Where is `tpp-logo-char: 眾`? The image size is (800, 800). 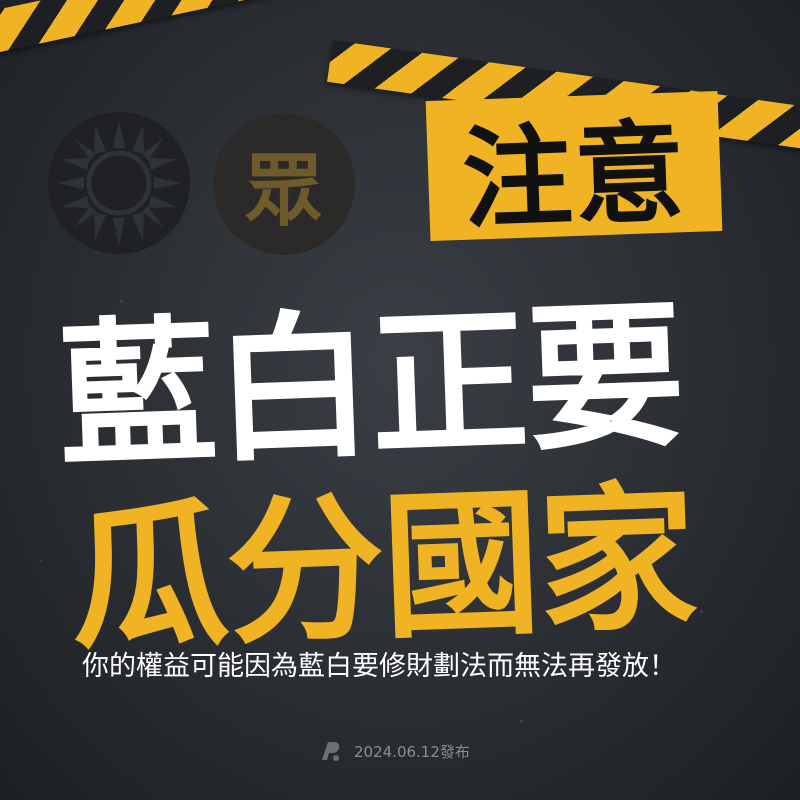 tpp-logo-char: 眾 is located at coordinates (283, 191).